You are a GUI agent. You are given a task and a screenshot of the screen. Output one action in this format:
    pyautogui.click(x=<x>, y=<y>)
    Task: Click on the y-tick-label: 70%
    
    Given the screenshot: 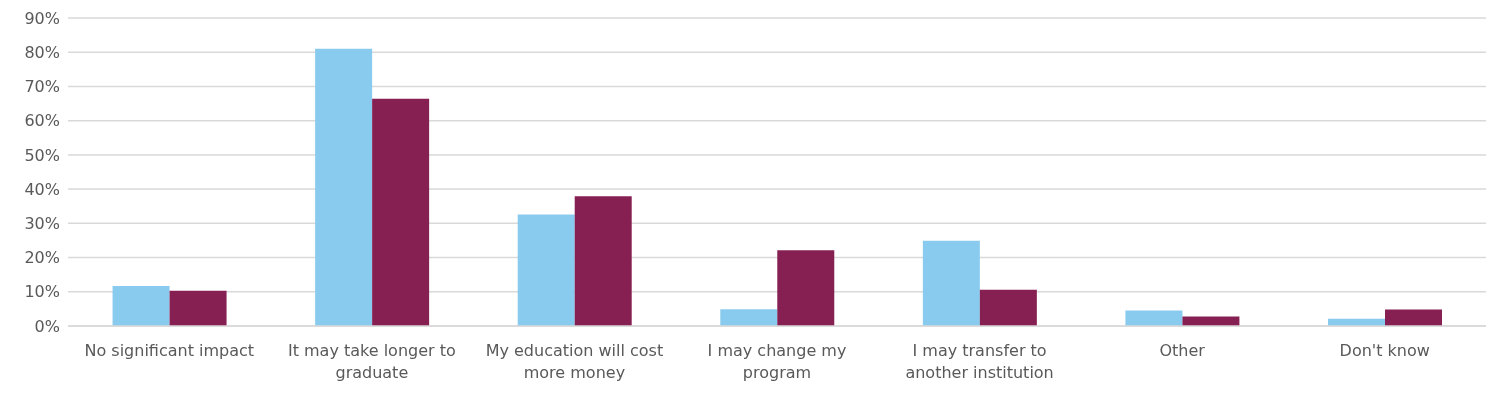 What is the action you would take?
    pyautogui.click(x=42, y=87)
    